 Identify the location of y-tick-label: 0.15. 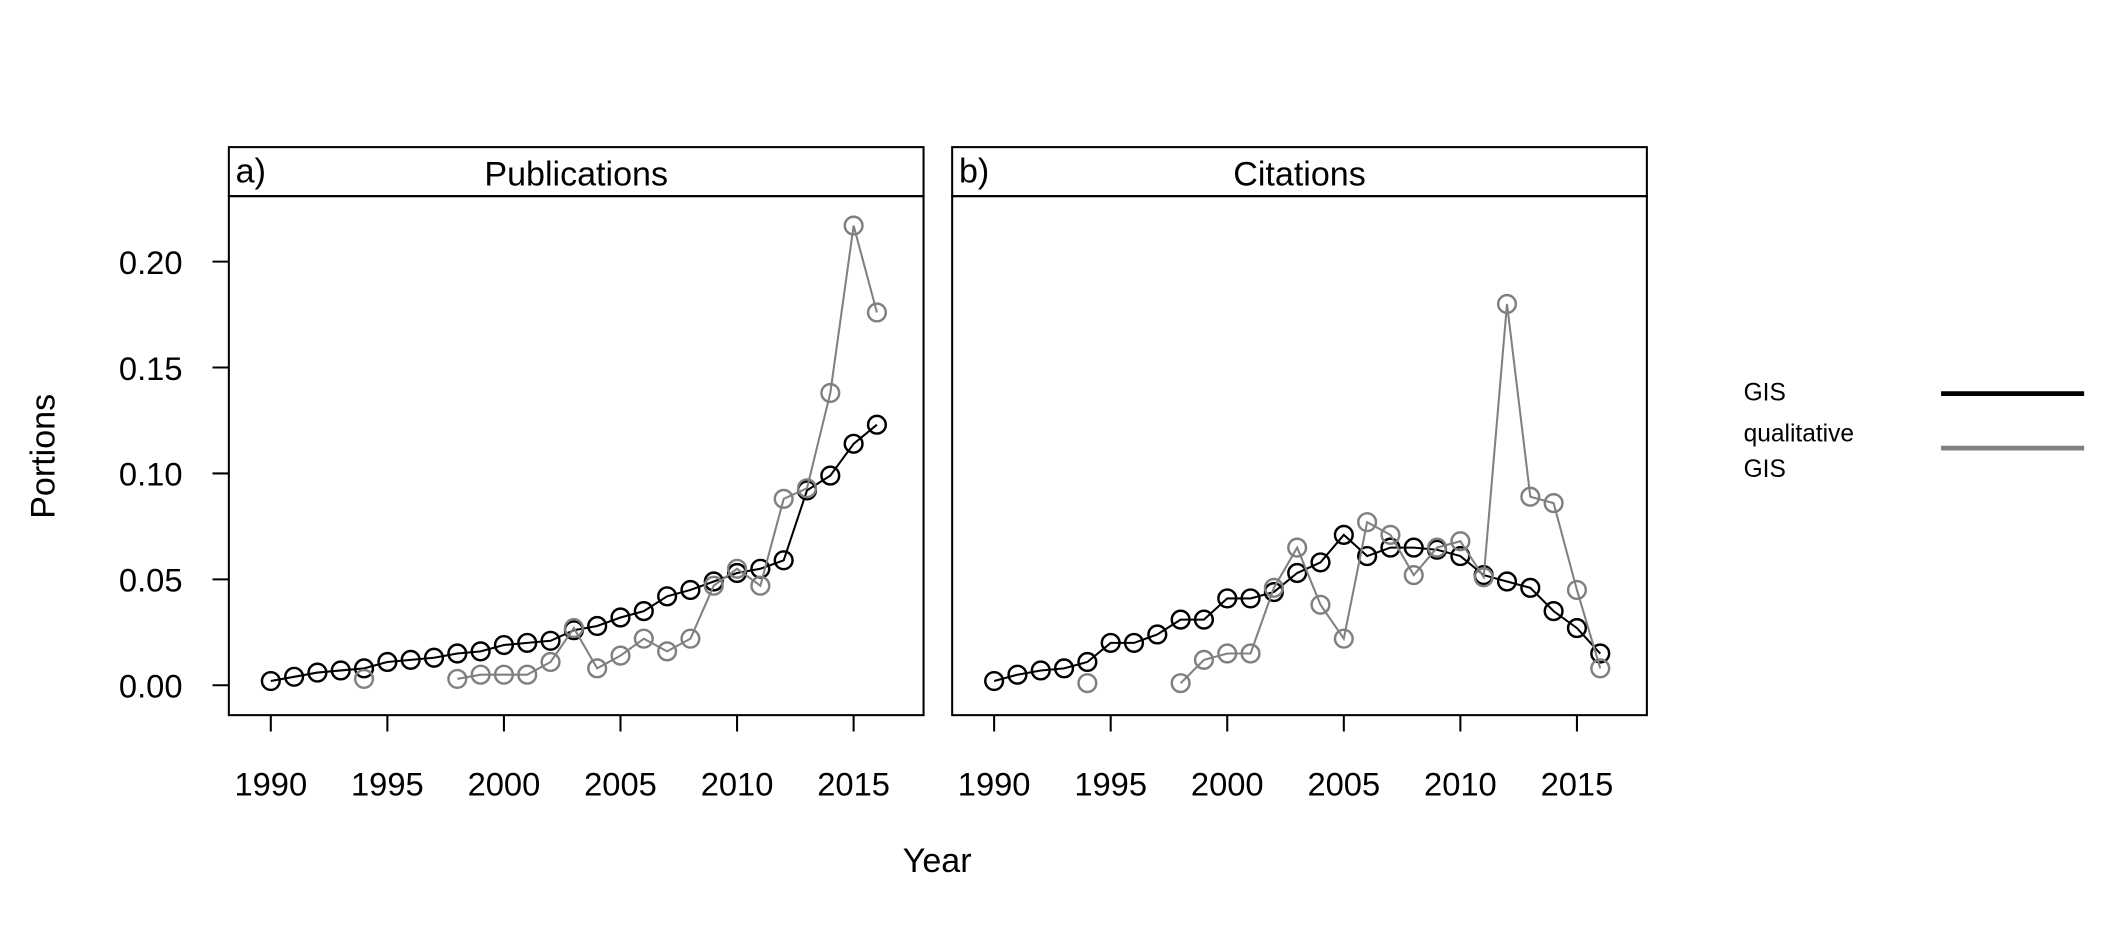
(151, 368).